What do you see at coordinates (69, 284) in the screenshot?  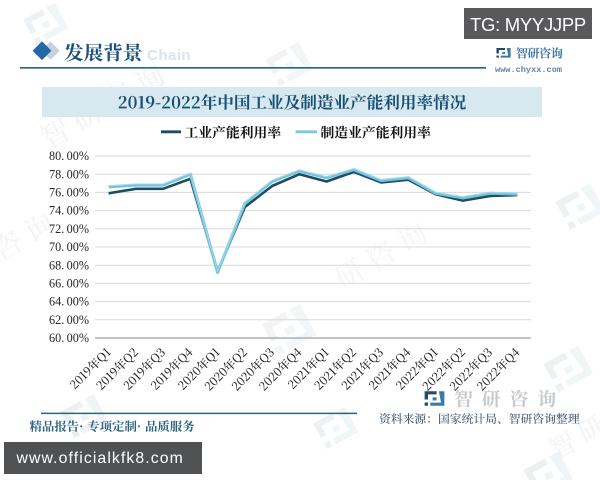 I see `svg-text:66.00%: 66. 00%` at bounding box center [69, 284].